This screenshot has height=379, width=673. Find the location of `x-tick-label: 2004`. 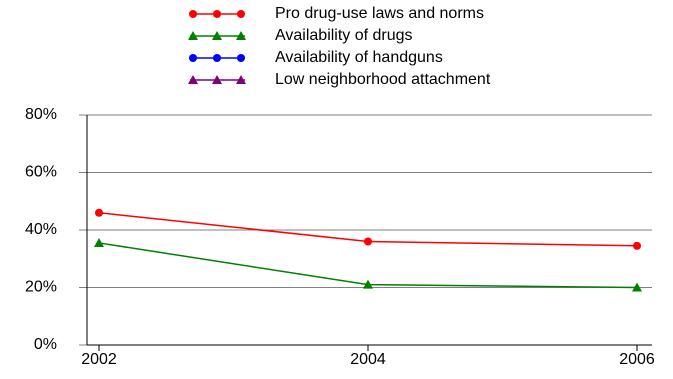

x-tick-label: 2004 is located at coordinates (368, 359).